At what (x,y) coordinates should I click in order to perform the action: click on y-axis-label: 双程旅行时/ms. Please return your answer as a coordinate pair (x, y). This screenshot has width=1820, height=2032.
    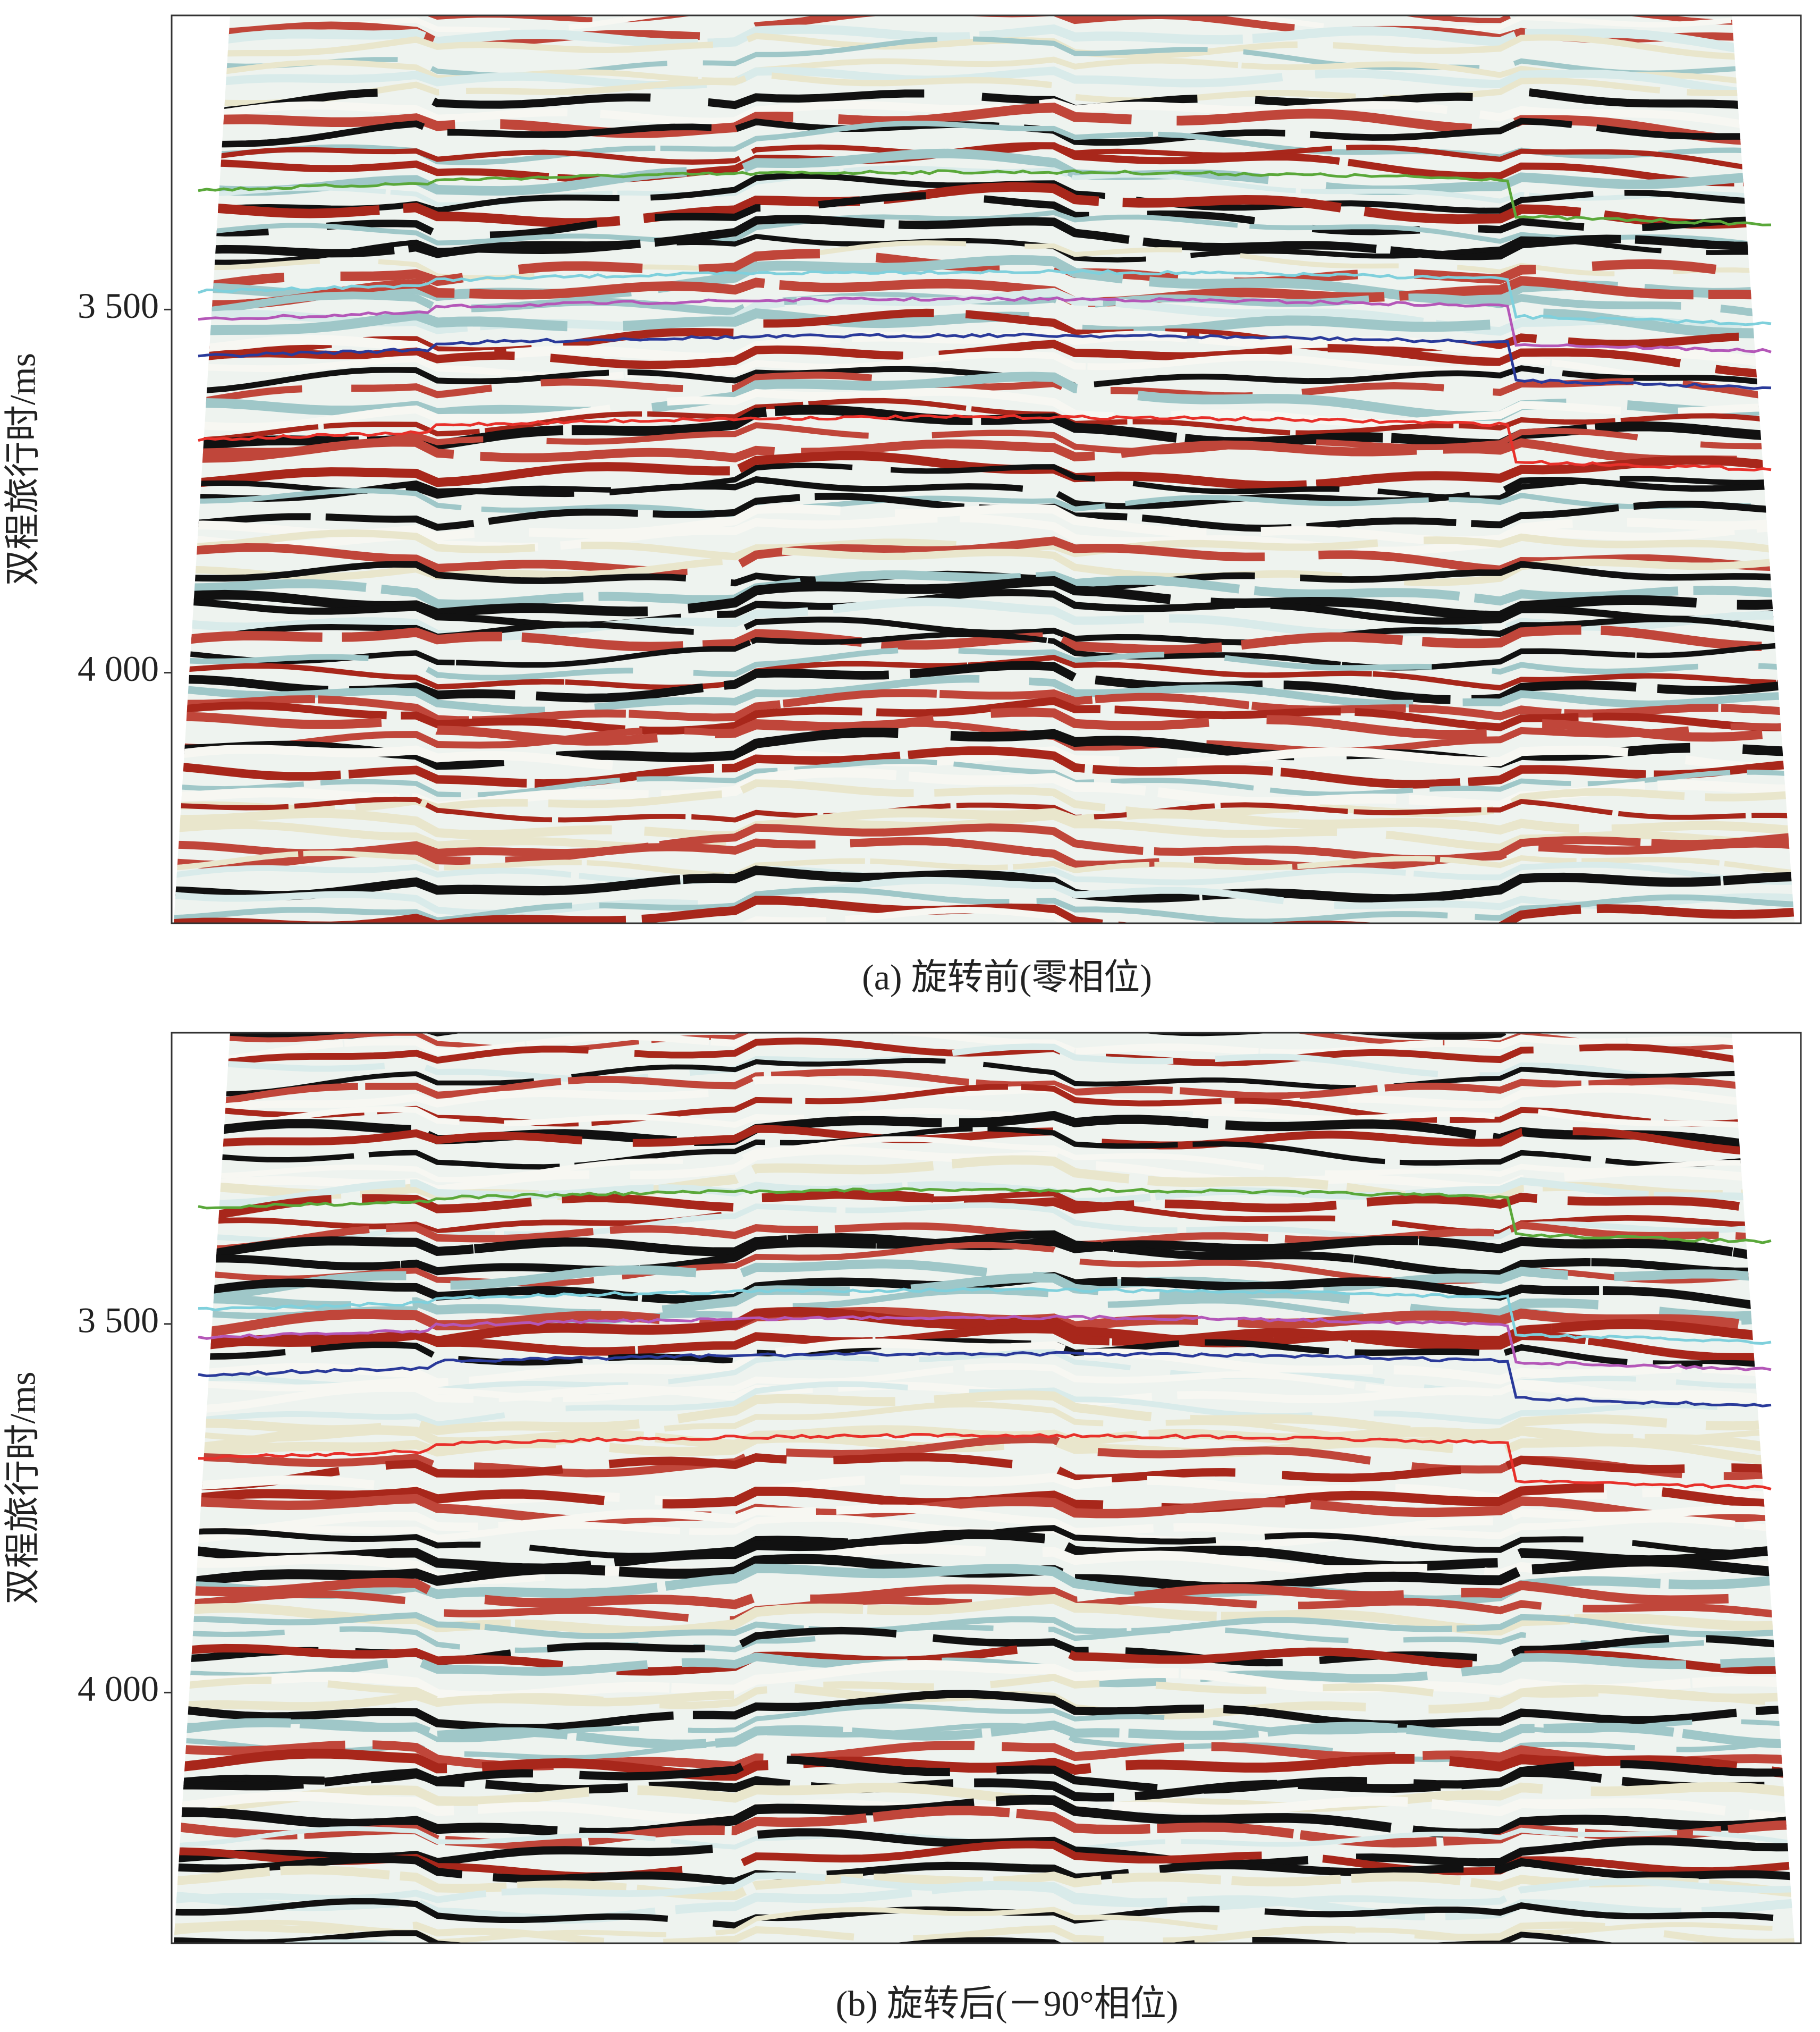
    Looking at the image, I should click on (23, 470).